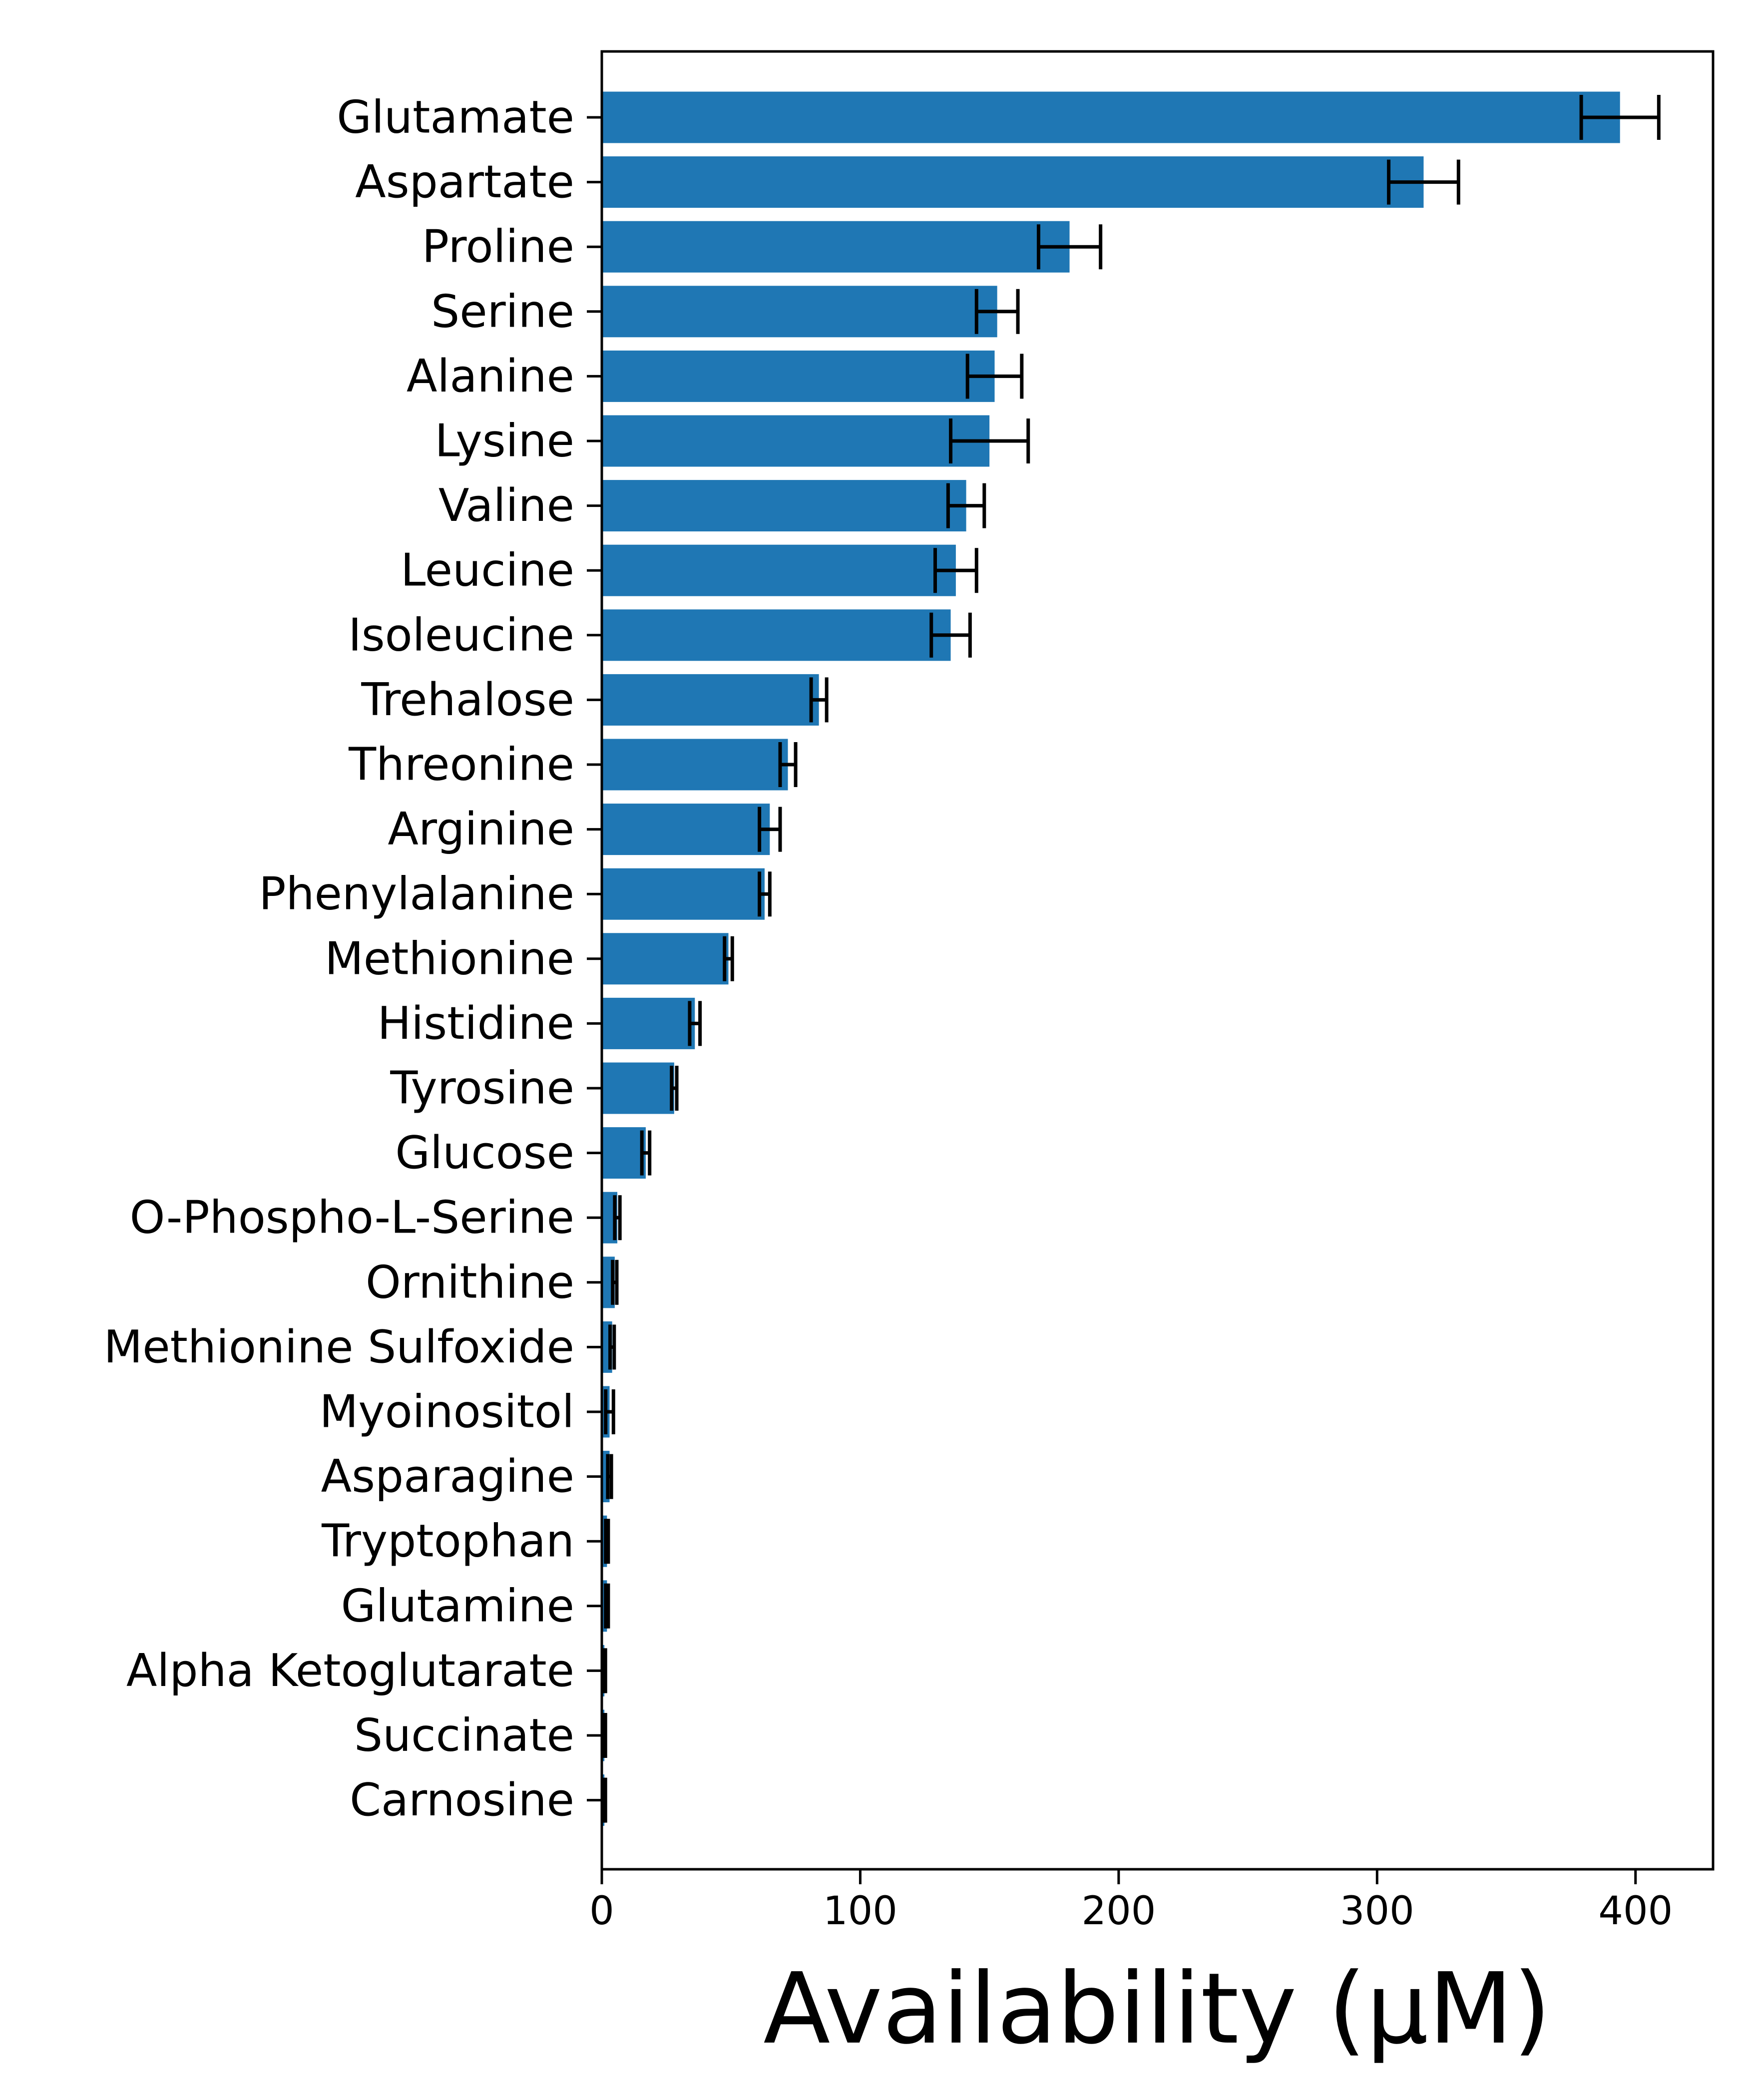 This screenshot has width=1748, height=2100. I want to click on y-tick-label: Succinate, so click(464, 1735).